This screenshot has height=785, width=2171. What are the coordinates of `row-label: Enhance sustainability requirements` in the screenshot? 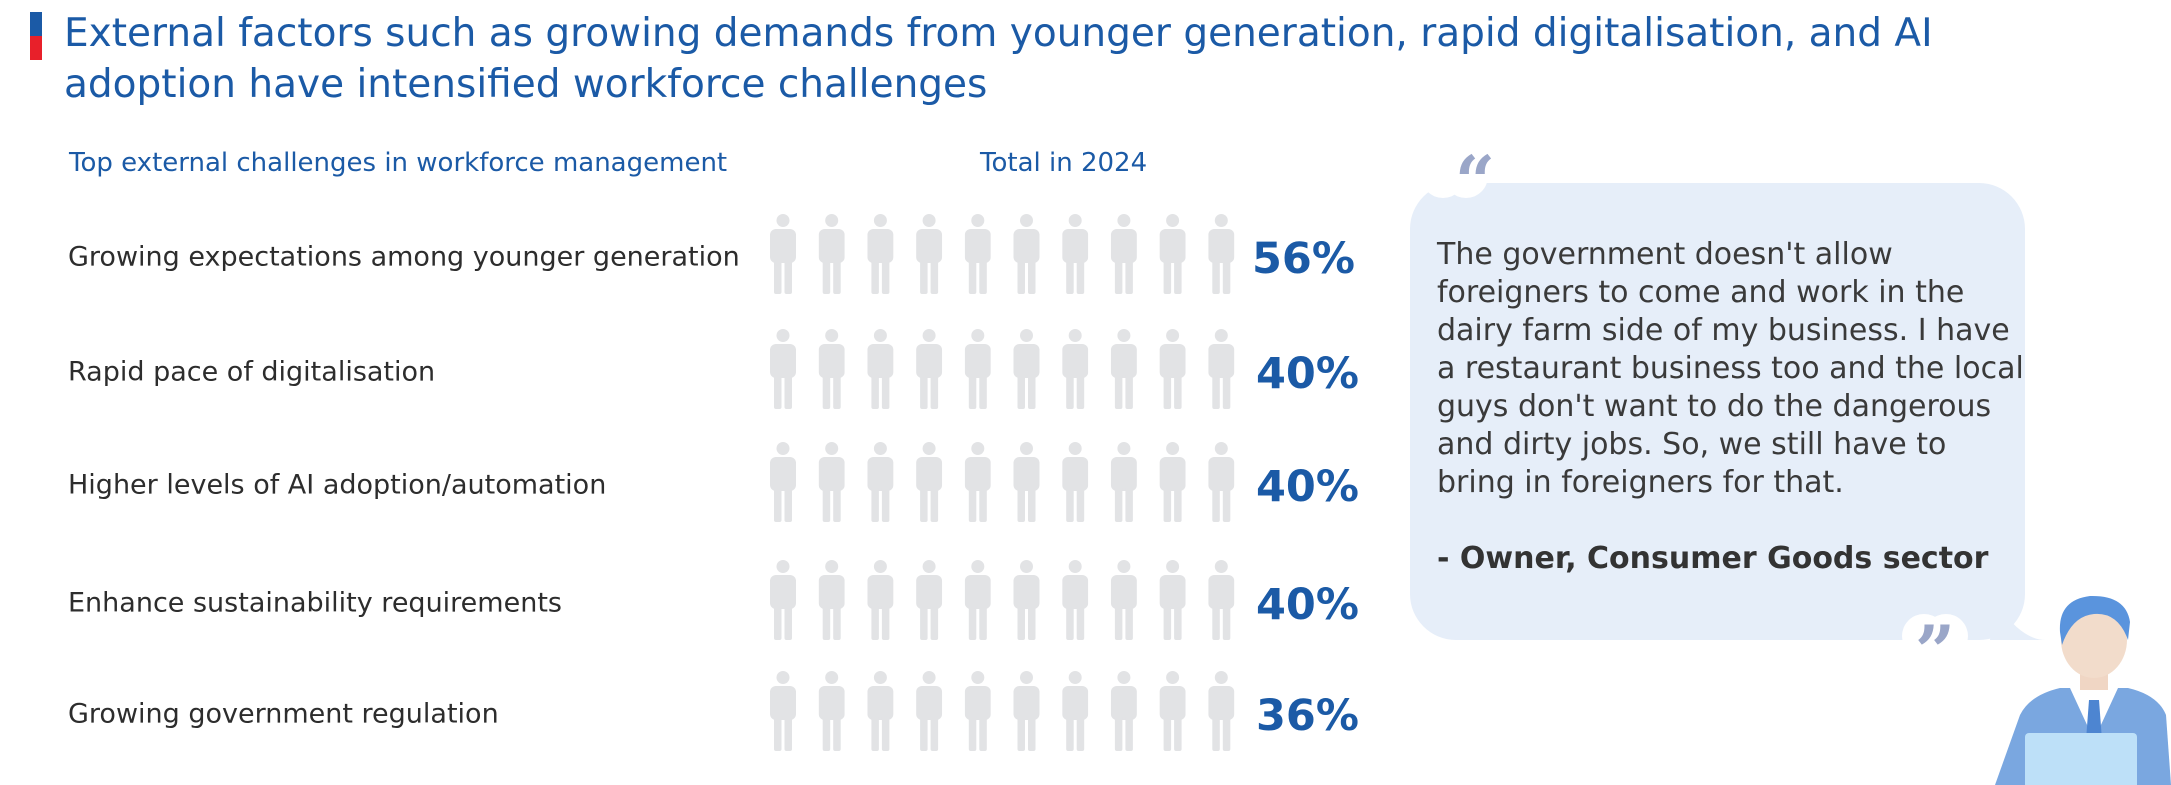 It's located at (315, 603).